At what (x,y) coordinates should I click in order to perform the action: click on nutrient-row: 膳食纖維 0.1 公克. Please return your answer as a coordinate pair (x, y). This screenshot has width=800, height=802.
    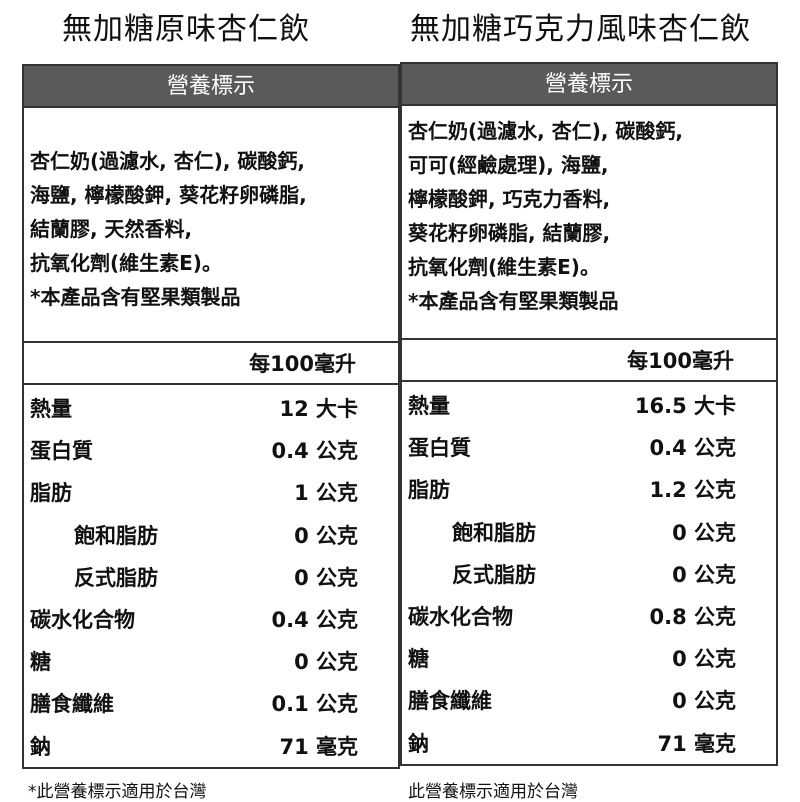
    Looking at the image, I should click on (211, 703).